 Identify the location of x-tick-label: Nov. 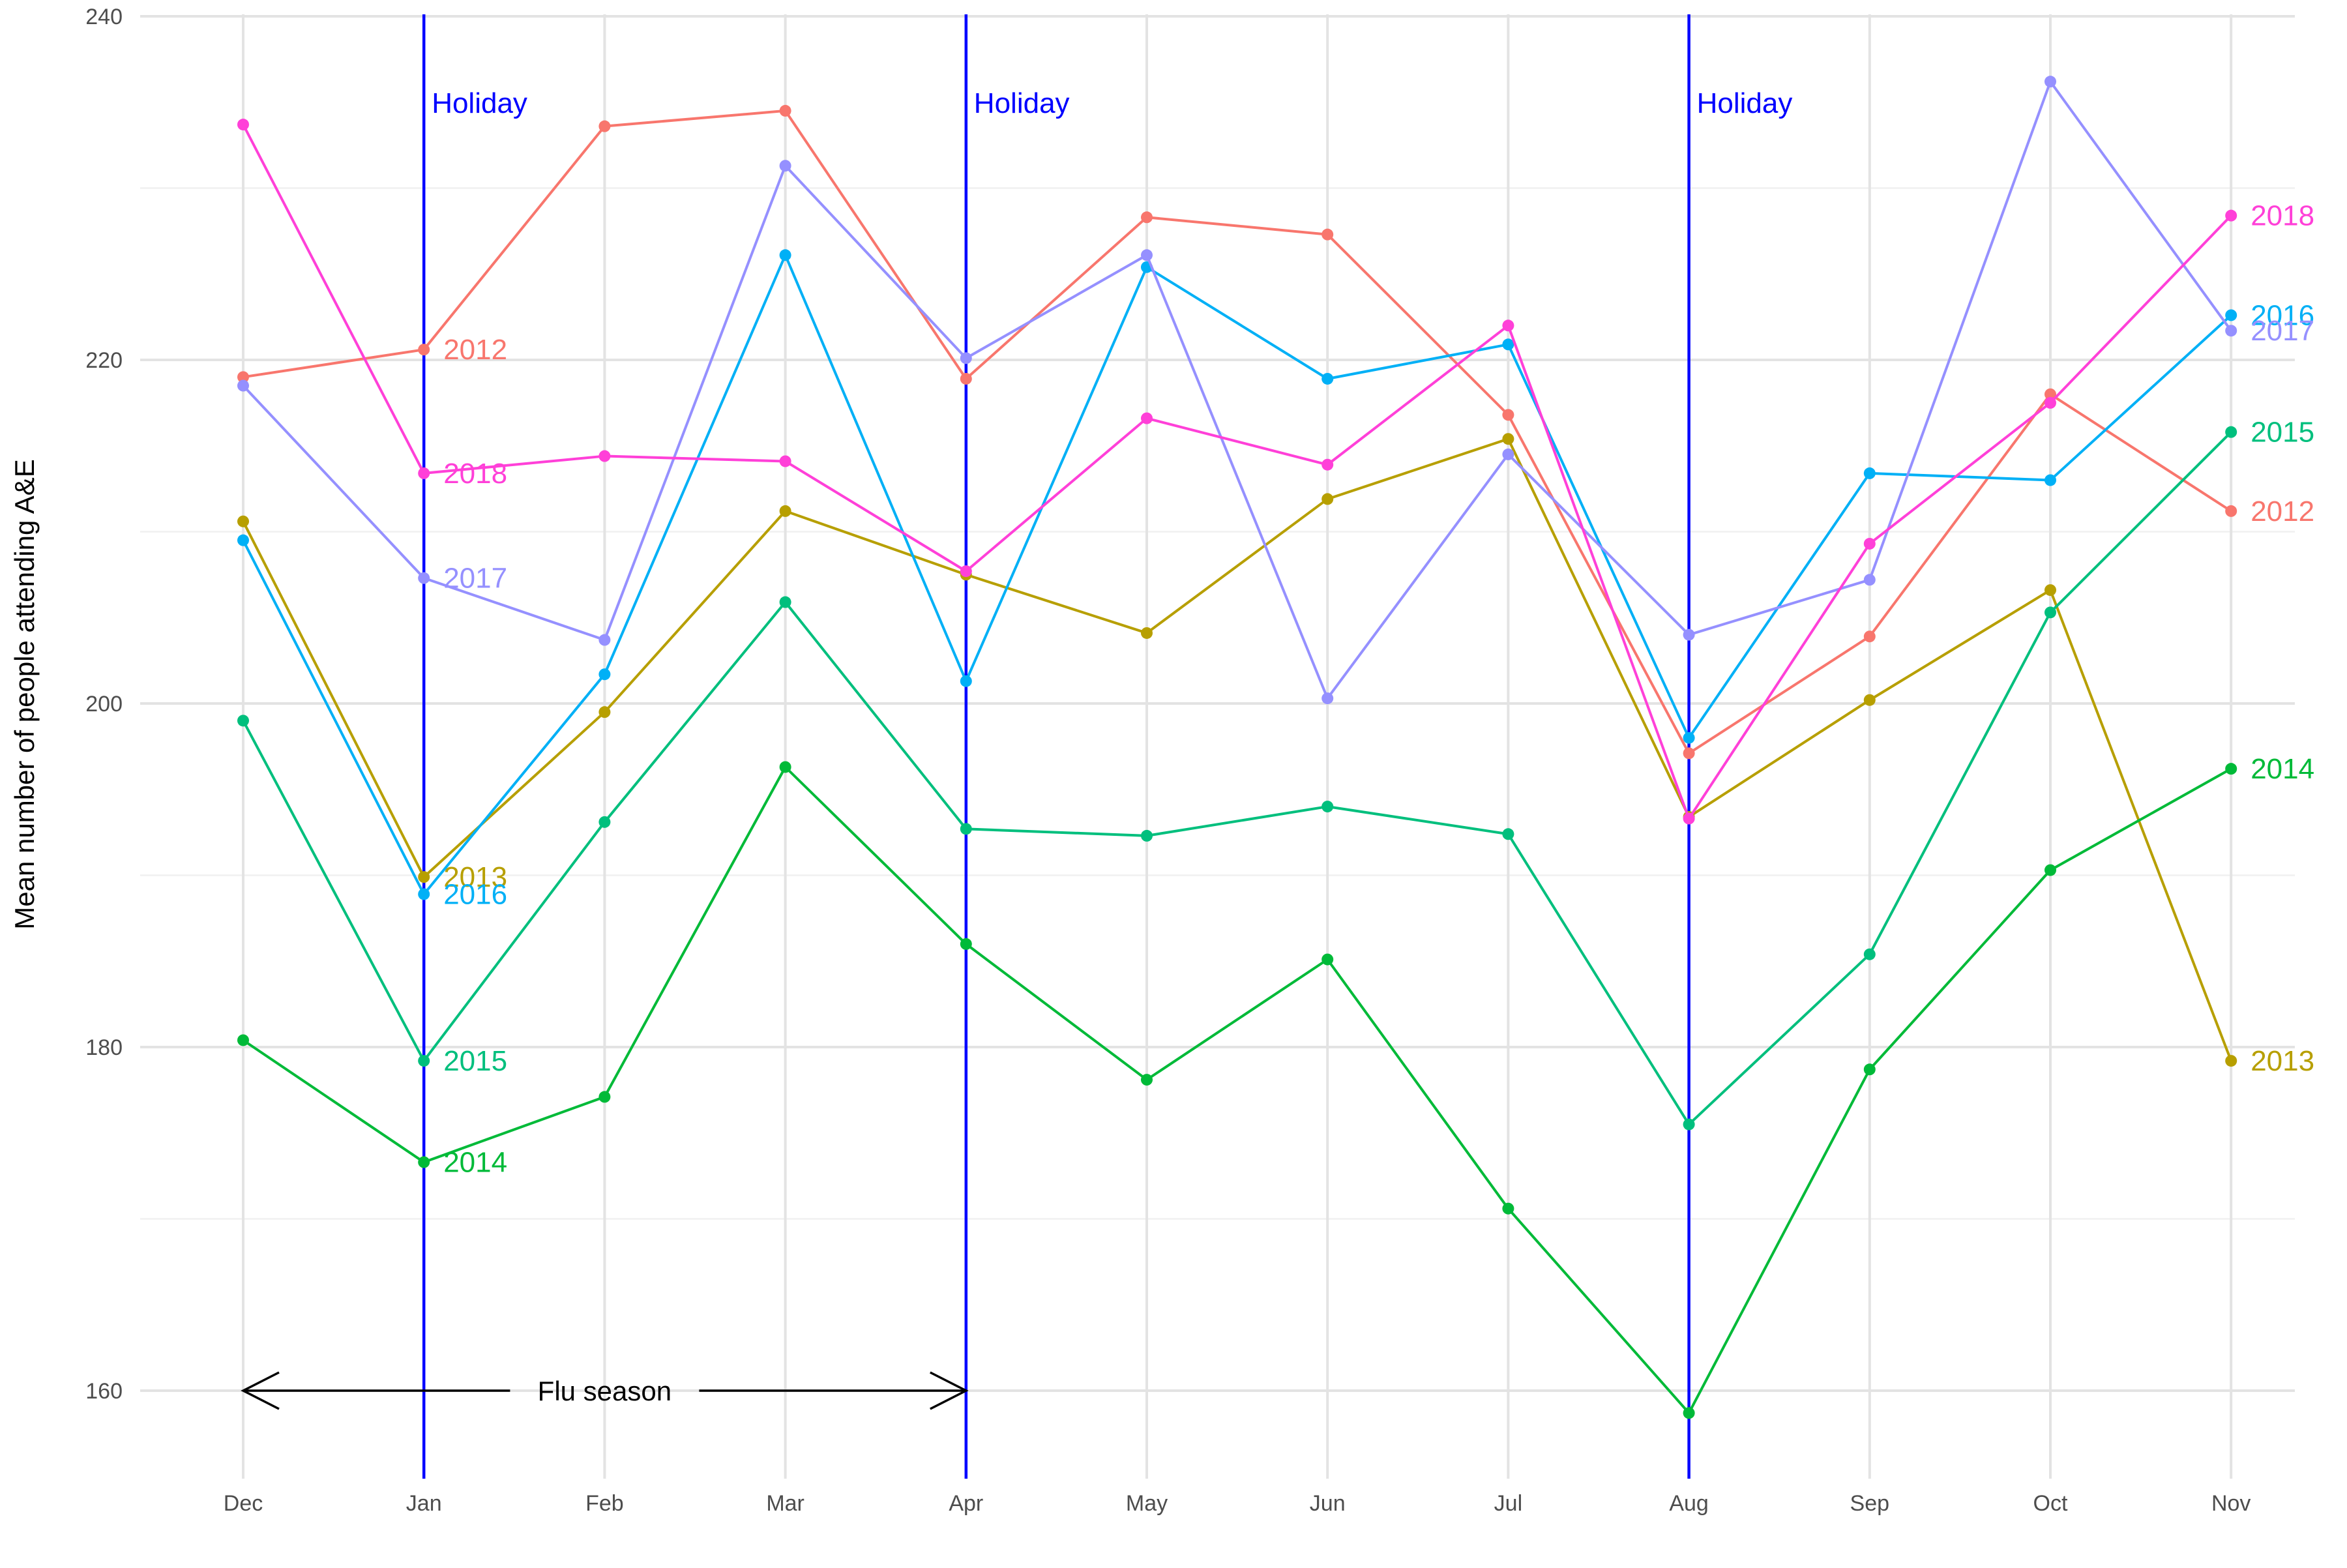
(2231, 1504).